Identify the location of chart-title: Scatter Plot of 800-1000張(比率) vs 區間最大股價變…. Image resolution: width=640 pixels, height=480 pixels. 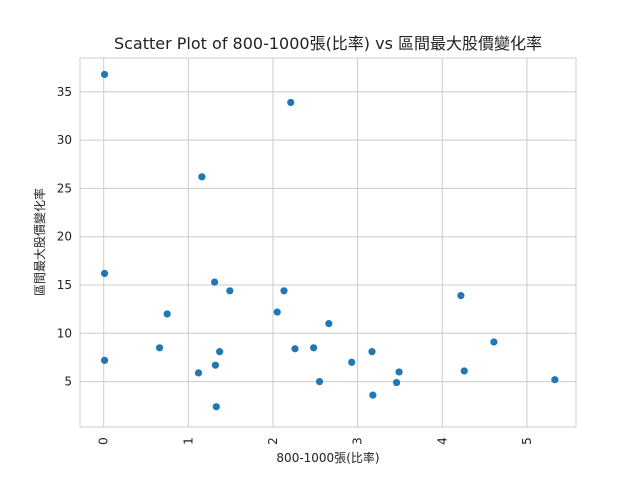
(328, 43).